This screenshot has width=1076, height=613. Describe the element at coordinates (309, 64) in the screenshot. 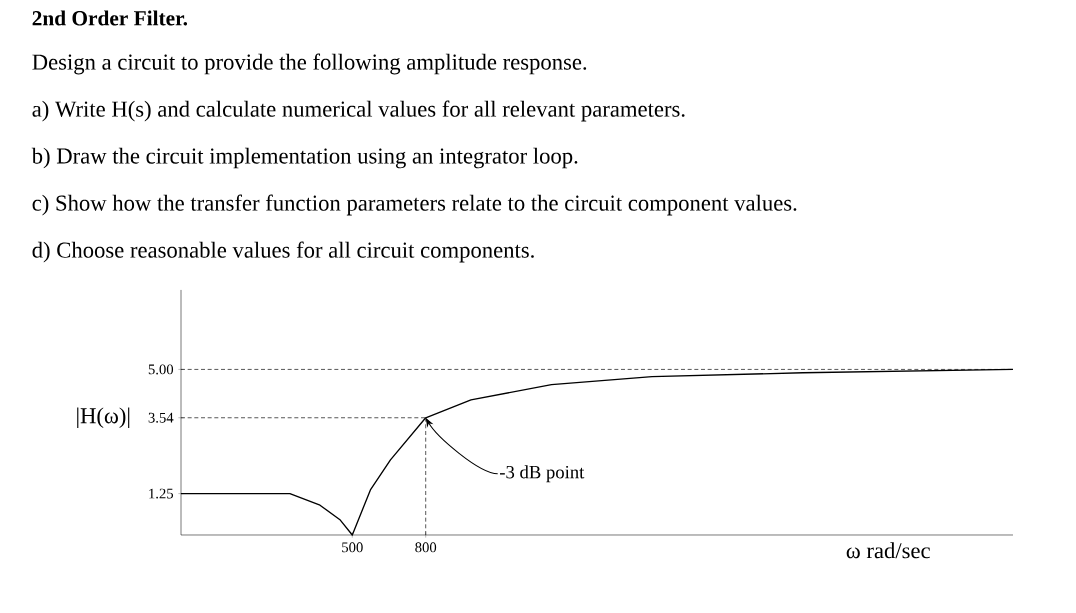

I see `chart-subtitle: Design a circuit to provide the following amplitude response.` at that location.